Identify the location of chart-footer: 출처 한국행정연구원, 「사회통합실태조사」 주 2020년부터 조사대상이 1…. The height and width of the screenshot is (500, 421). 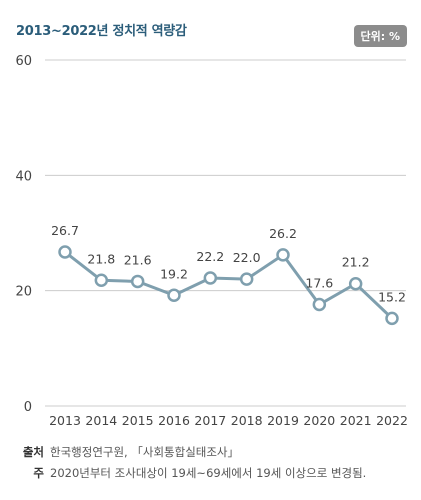
(190, 463).